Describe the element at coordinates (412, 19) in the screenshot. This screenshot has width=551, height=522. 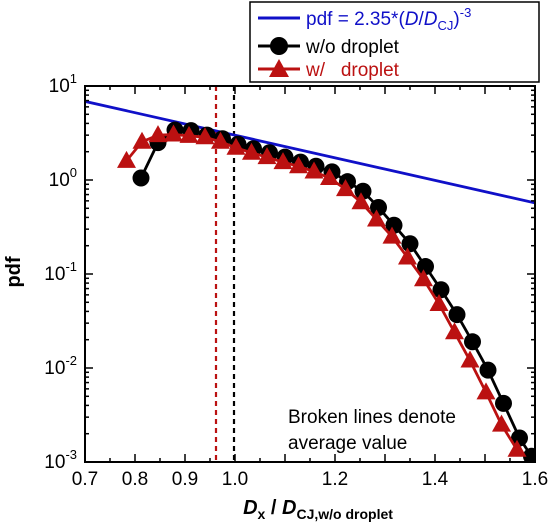
I see `legend-fit-d1: D` at that location.